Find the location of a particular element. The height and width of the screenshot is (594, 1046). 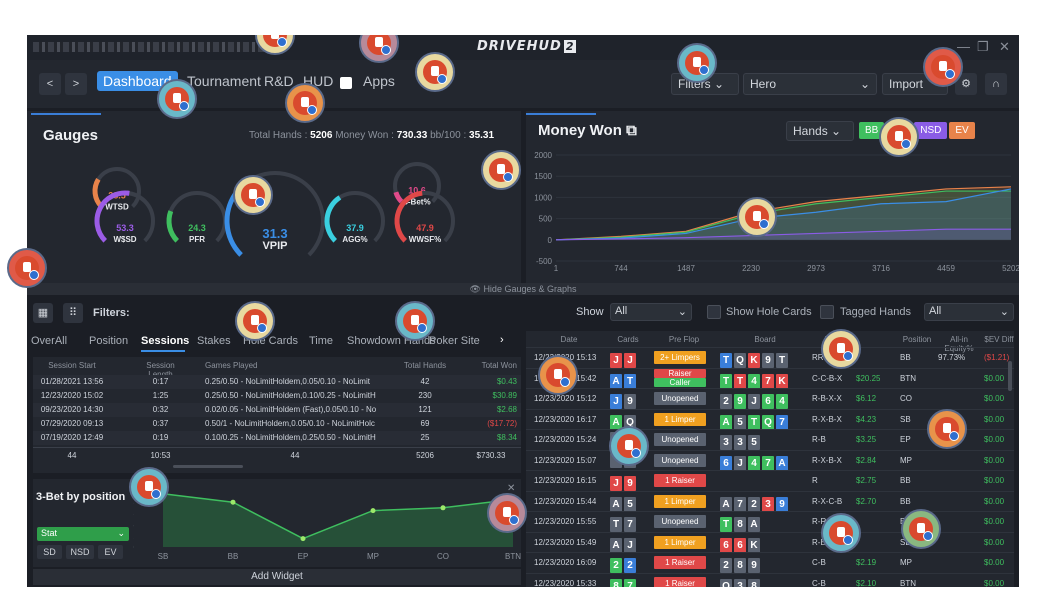

x-mode-select: Hands ⌄ is located at coordinates (820, 131).